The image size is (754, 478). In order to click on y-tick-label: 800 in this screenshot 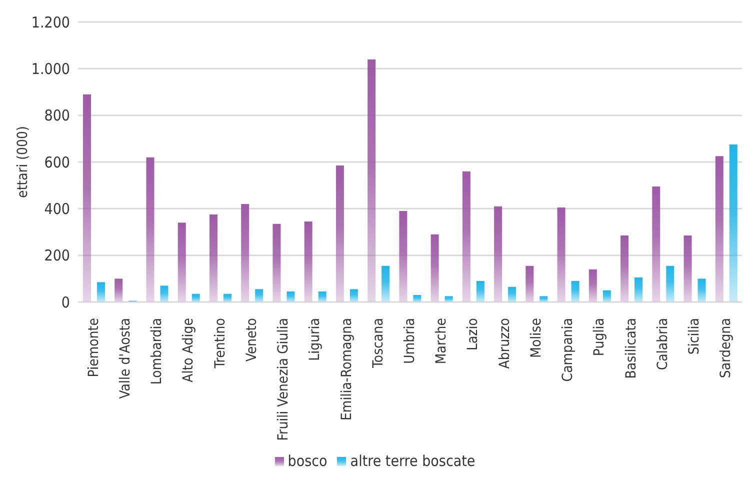, I will do `click(57, 115)`.